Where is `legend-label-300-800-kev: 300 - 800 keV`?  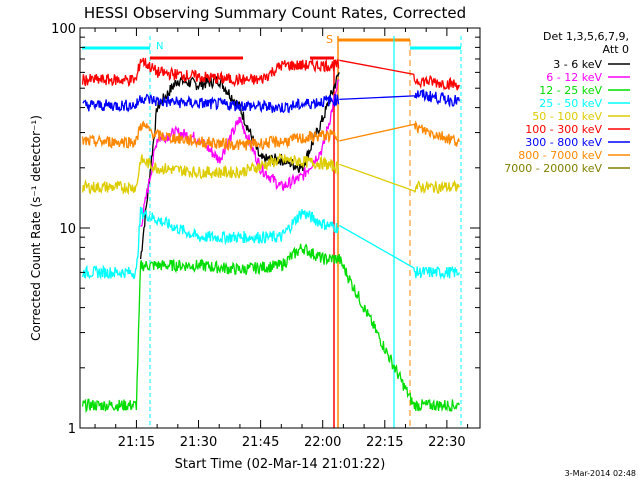 legend-label-300-800-kev: 300 - 800 keV is located at coordinates (563, 142).